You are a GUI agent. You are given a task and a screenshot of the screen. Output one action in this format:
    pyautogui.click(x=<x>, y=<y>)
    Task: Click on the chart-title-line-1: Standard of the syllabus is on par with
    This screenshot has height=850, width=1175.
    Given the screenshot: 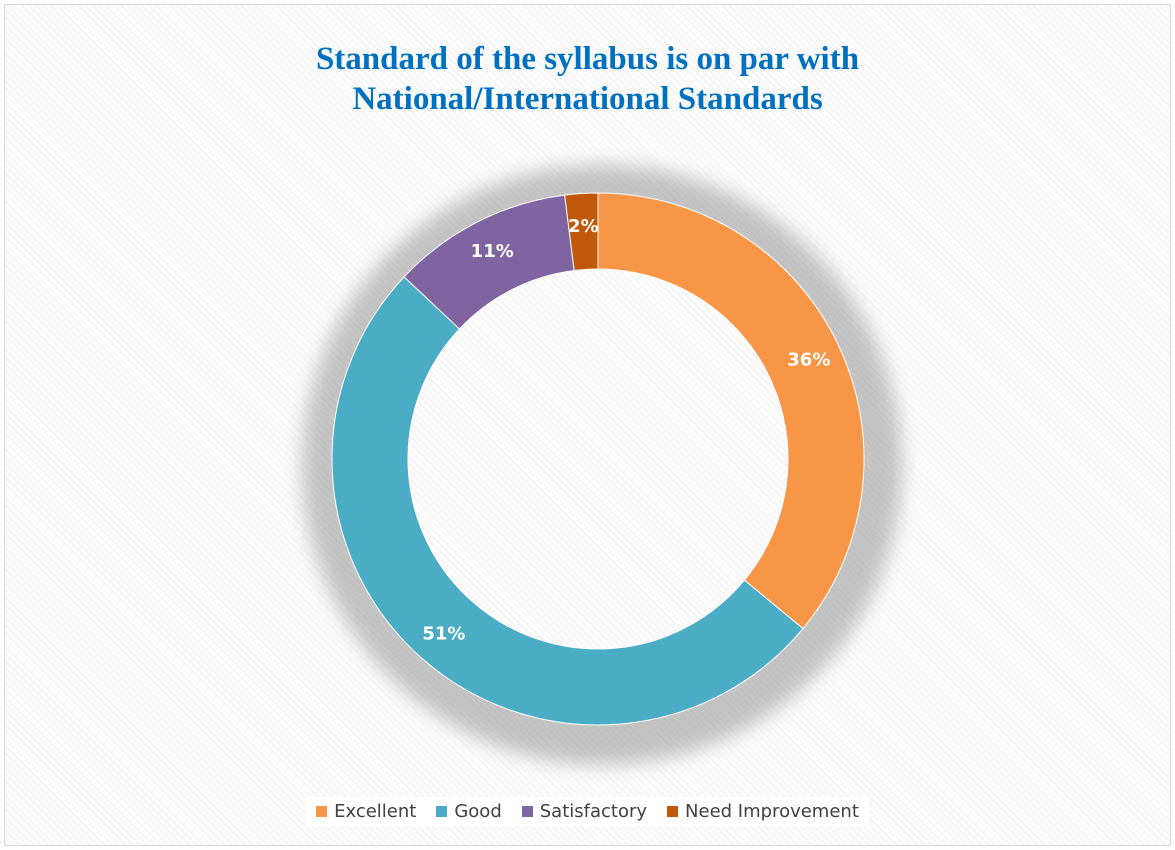 What is the action you would take?
    pyautogui.click(x=587, y=59)
    